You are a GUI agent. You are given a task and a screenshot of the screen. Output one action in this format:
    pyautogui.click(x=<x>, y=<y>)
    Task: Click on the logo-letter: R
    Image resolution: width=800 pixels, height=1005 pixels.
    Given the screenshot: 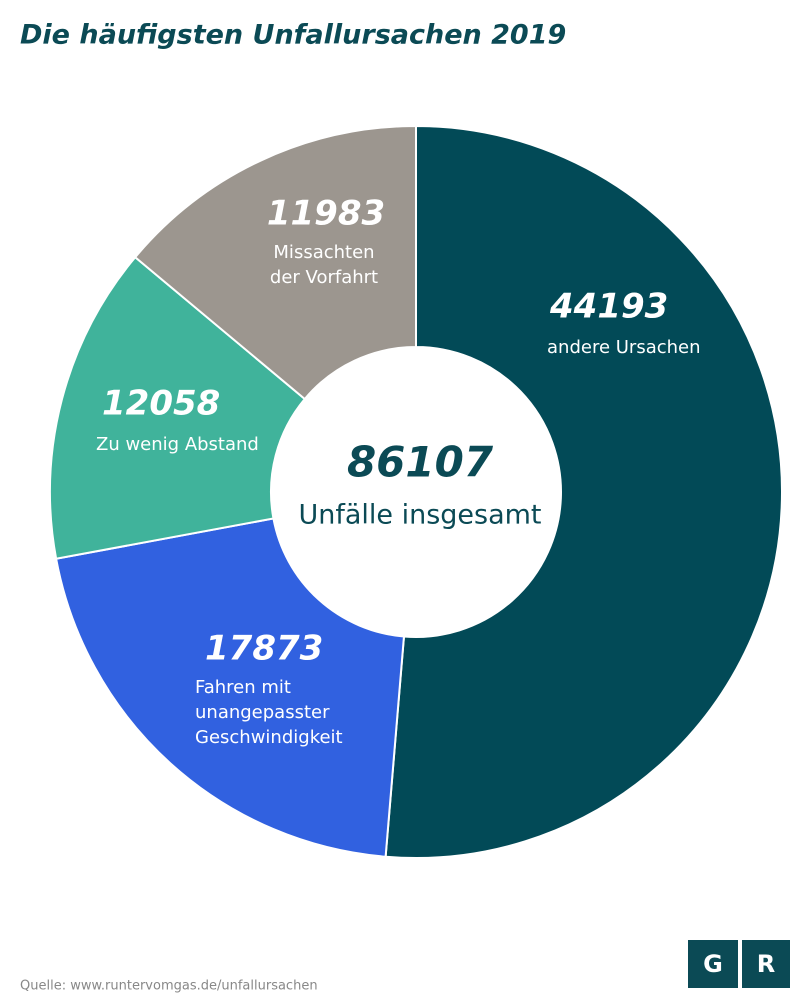 What is the action you would take?
    pyautogui.click(x=766, y=964)
    